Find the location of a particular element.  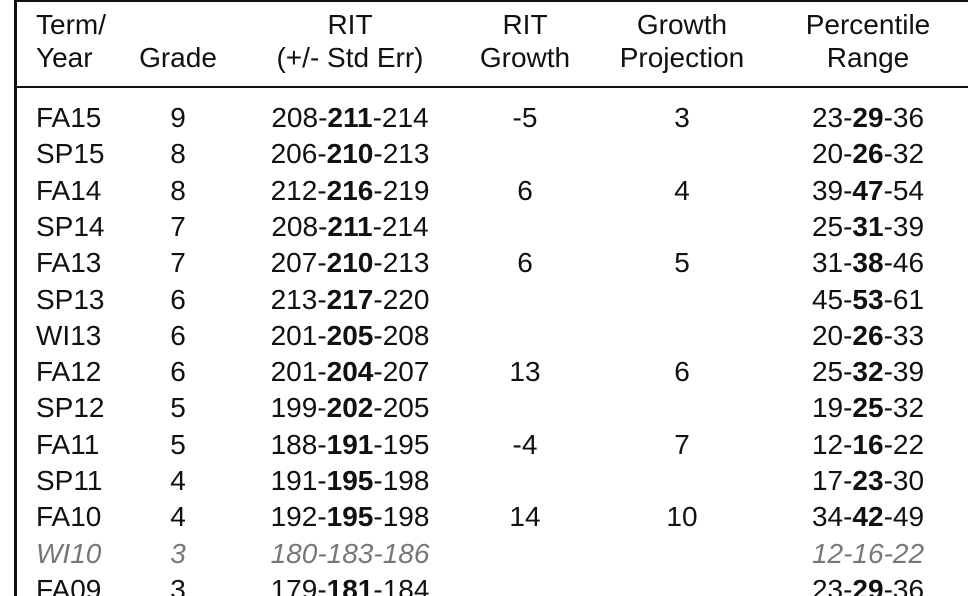

table-row: FA11 5 188191195 -4 7 121622 is located at coordinates (484, 445).